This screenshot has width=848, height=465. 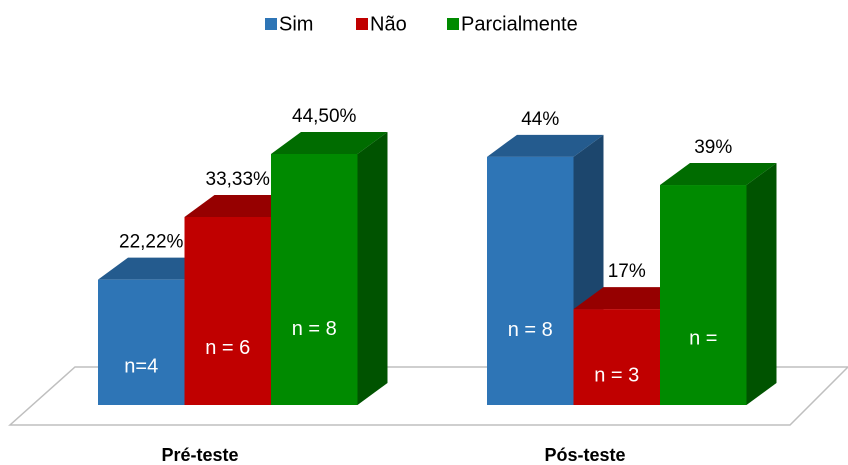 What do you see at coordinates (540, 119) in the screenshot?
I see `value-label: 44%` at bounding box center [540, 119].